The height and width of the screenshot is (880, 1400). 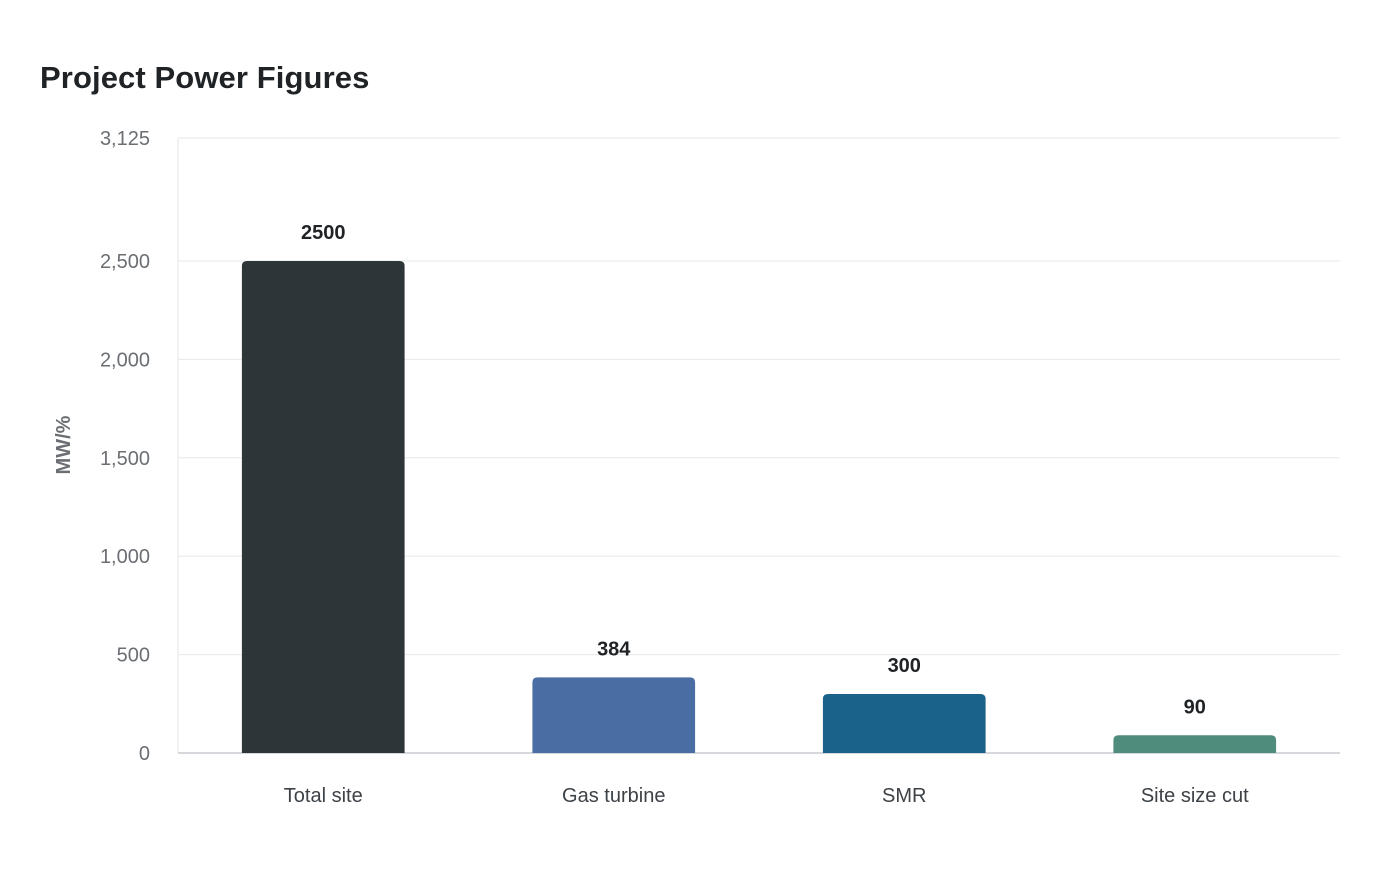 I want to click on y-axis-ticks: 0 500 1,000 1,500 2,000 2,500 3,125, so click(x=125, y=446).